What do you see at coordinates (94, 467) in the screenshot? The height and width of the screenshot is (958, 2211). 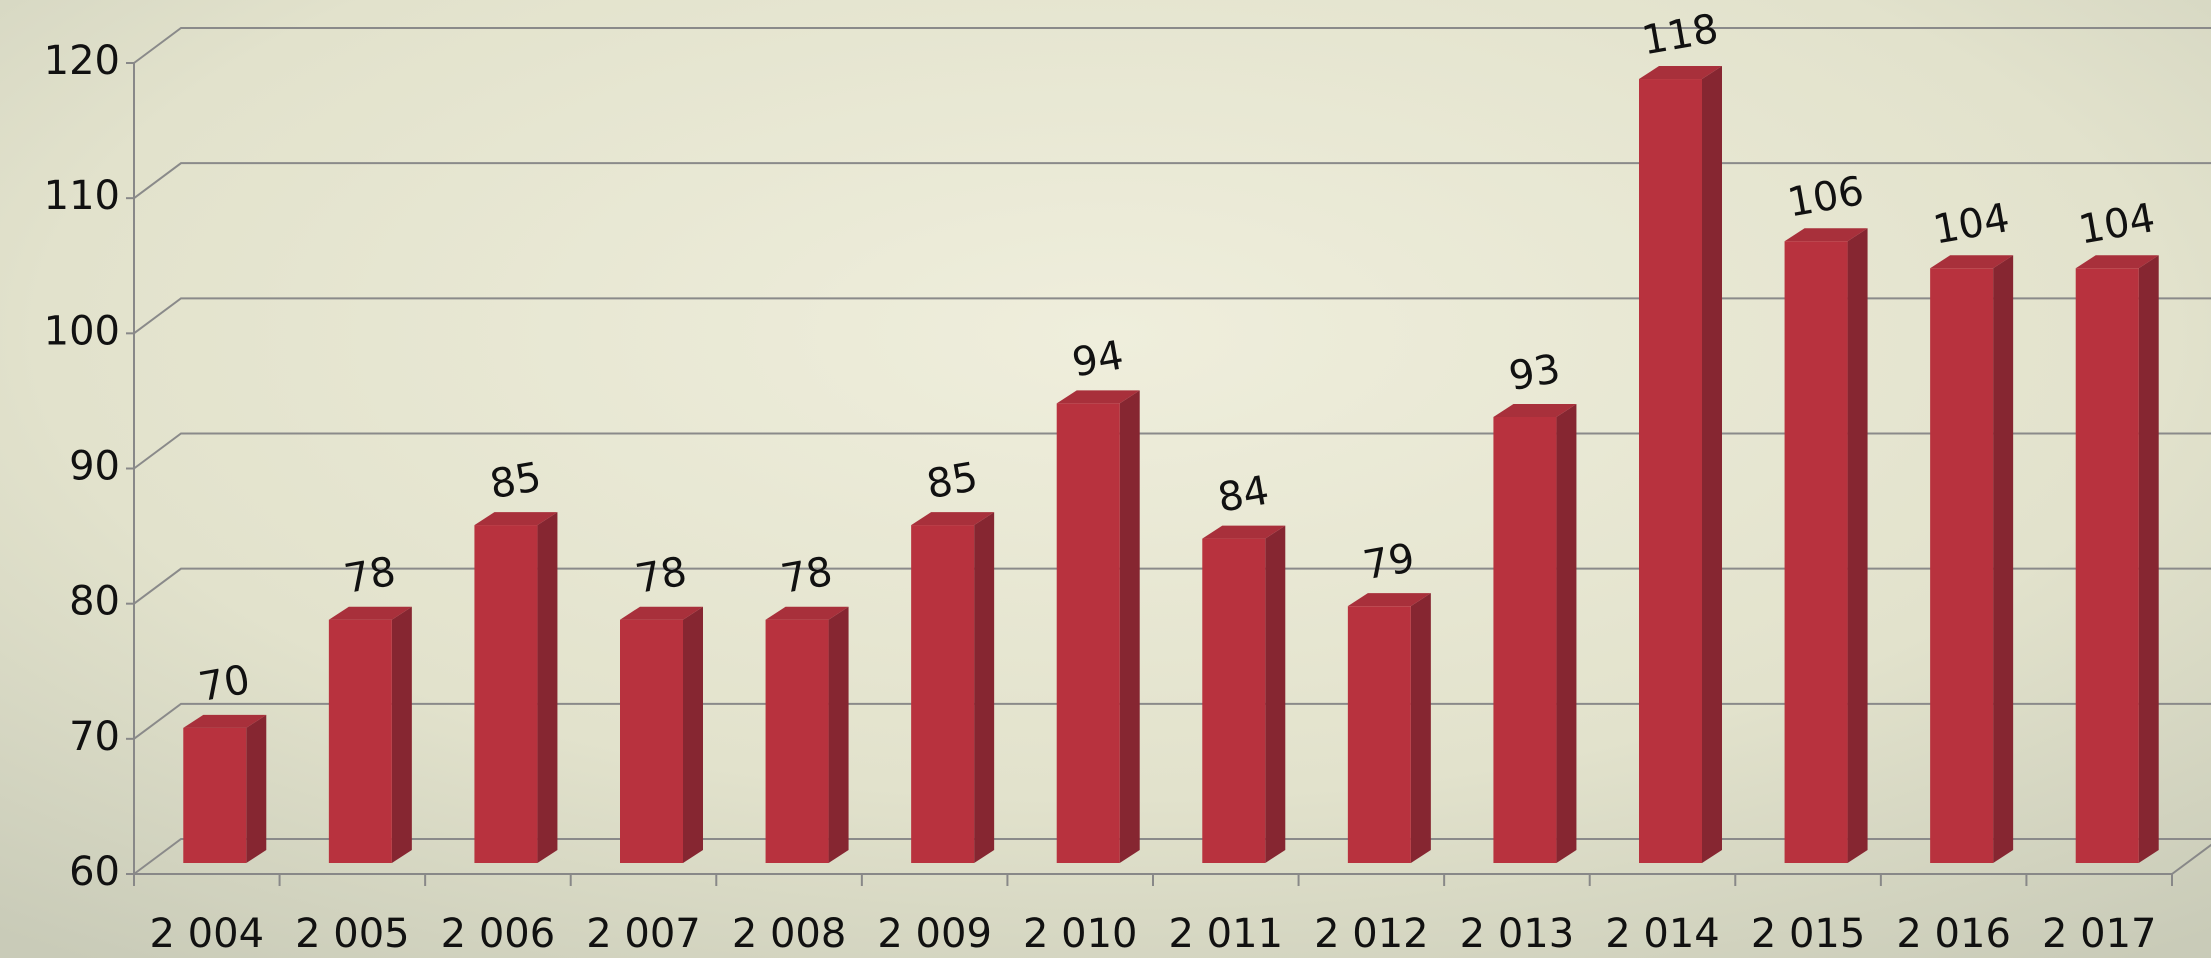 I see `y-tick-label: 90` at bounding box center [94, 467].